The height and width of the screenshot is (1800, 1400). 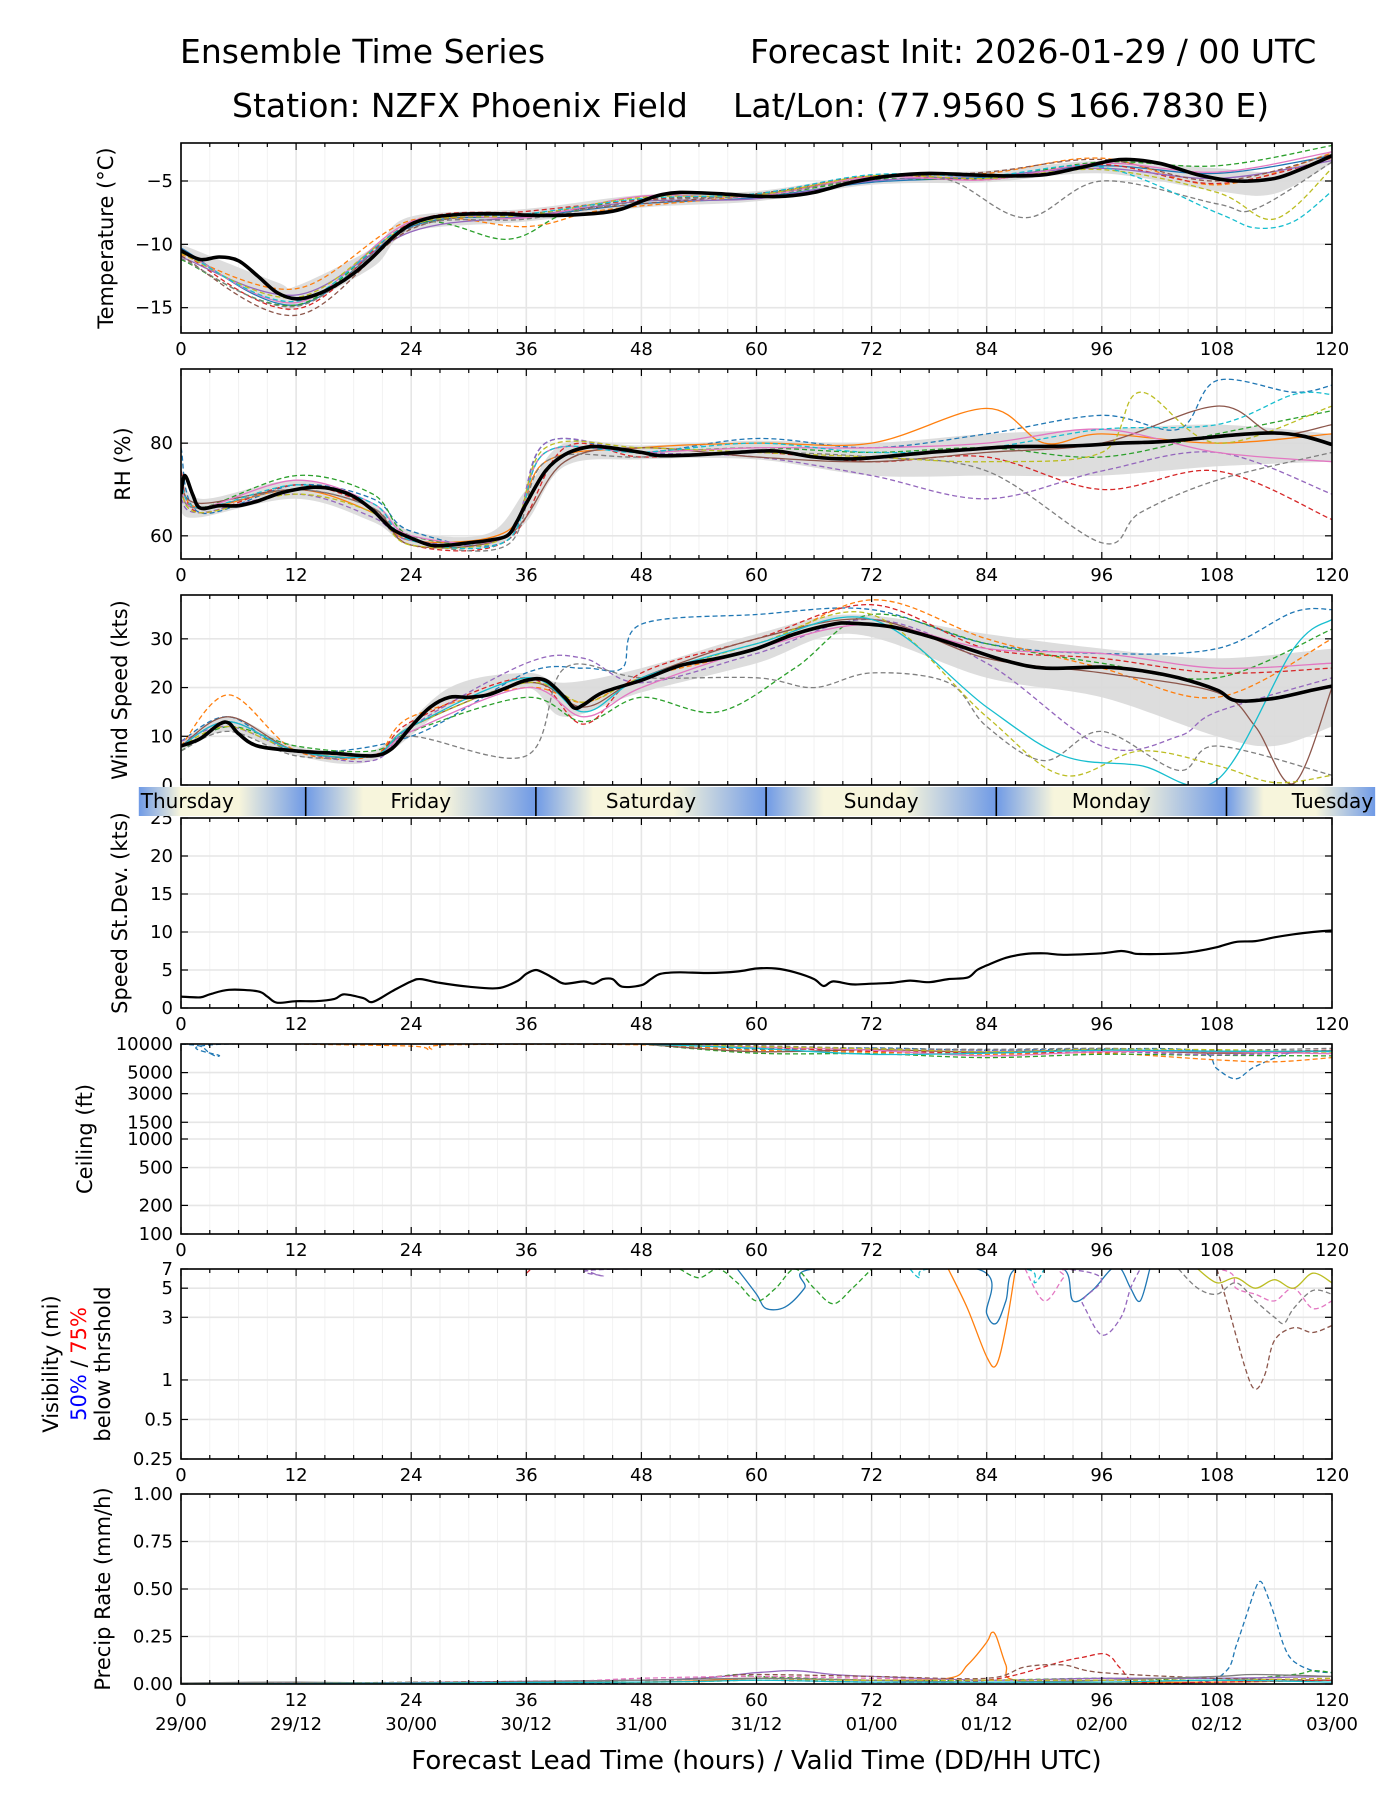 What do you see at coordinates (103, 1363) in the screenshot?
I see `y-axis-label-sub: below thrshold` at bounding box center [103, 1363].